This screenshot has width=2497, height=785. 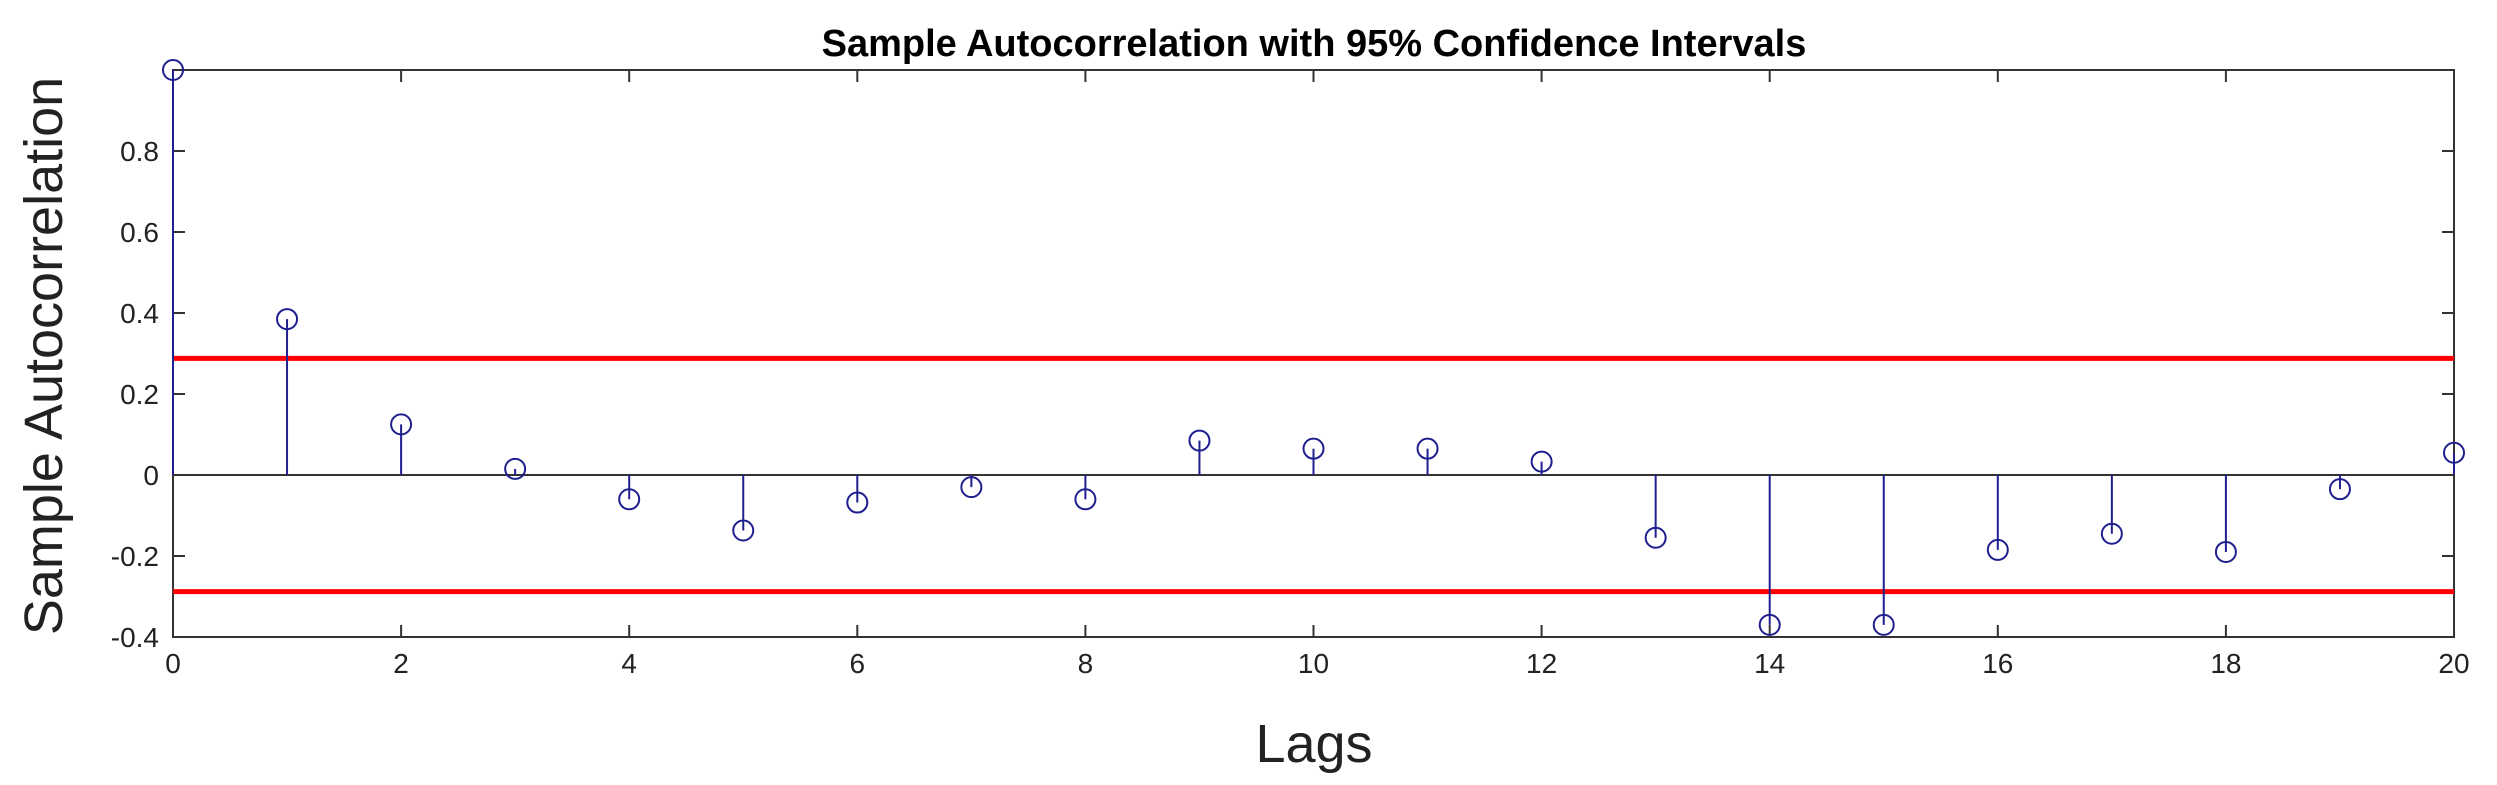 I want to click on x-tick-label: 14, so click(x=1769, y=663).